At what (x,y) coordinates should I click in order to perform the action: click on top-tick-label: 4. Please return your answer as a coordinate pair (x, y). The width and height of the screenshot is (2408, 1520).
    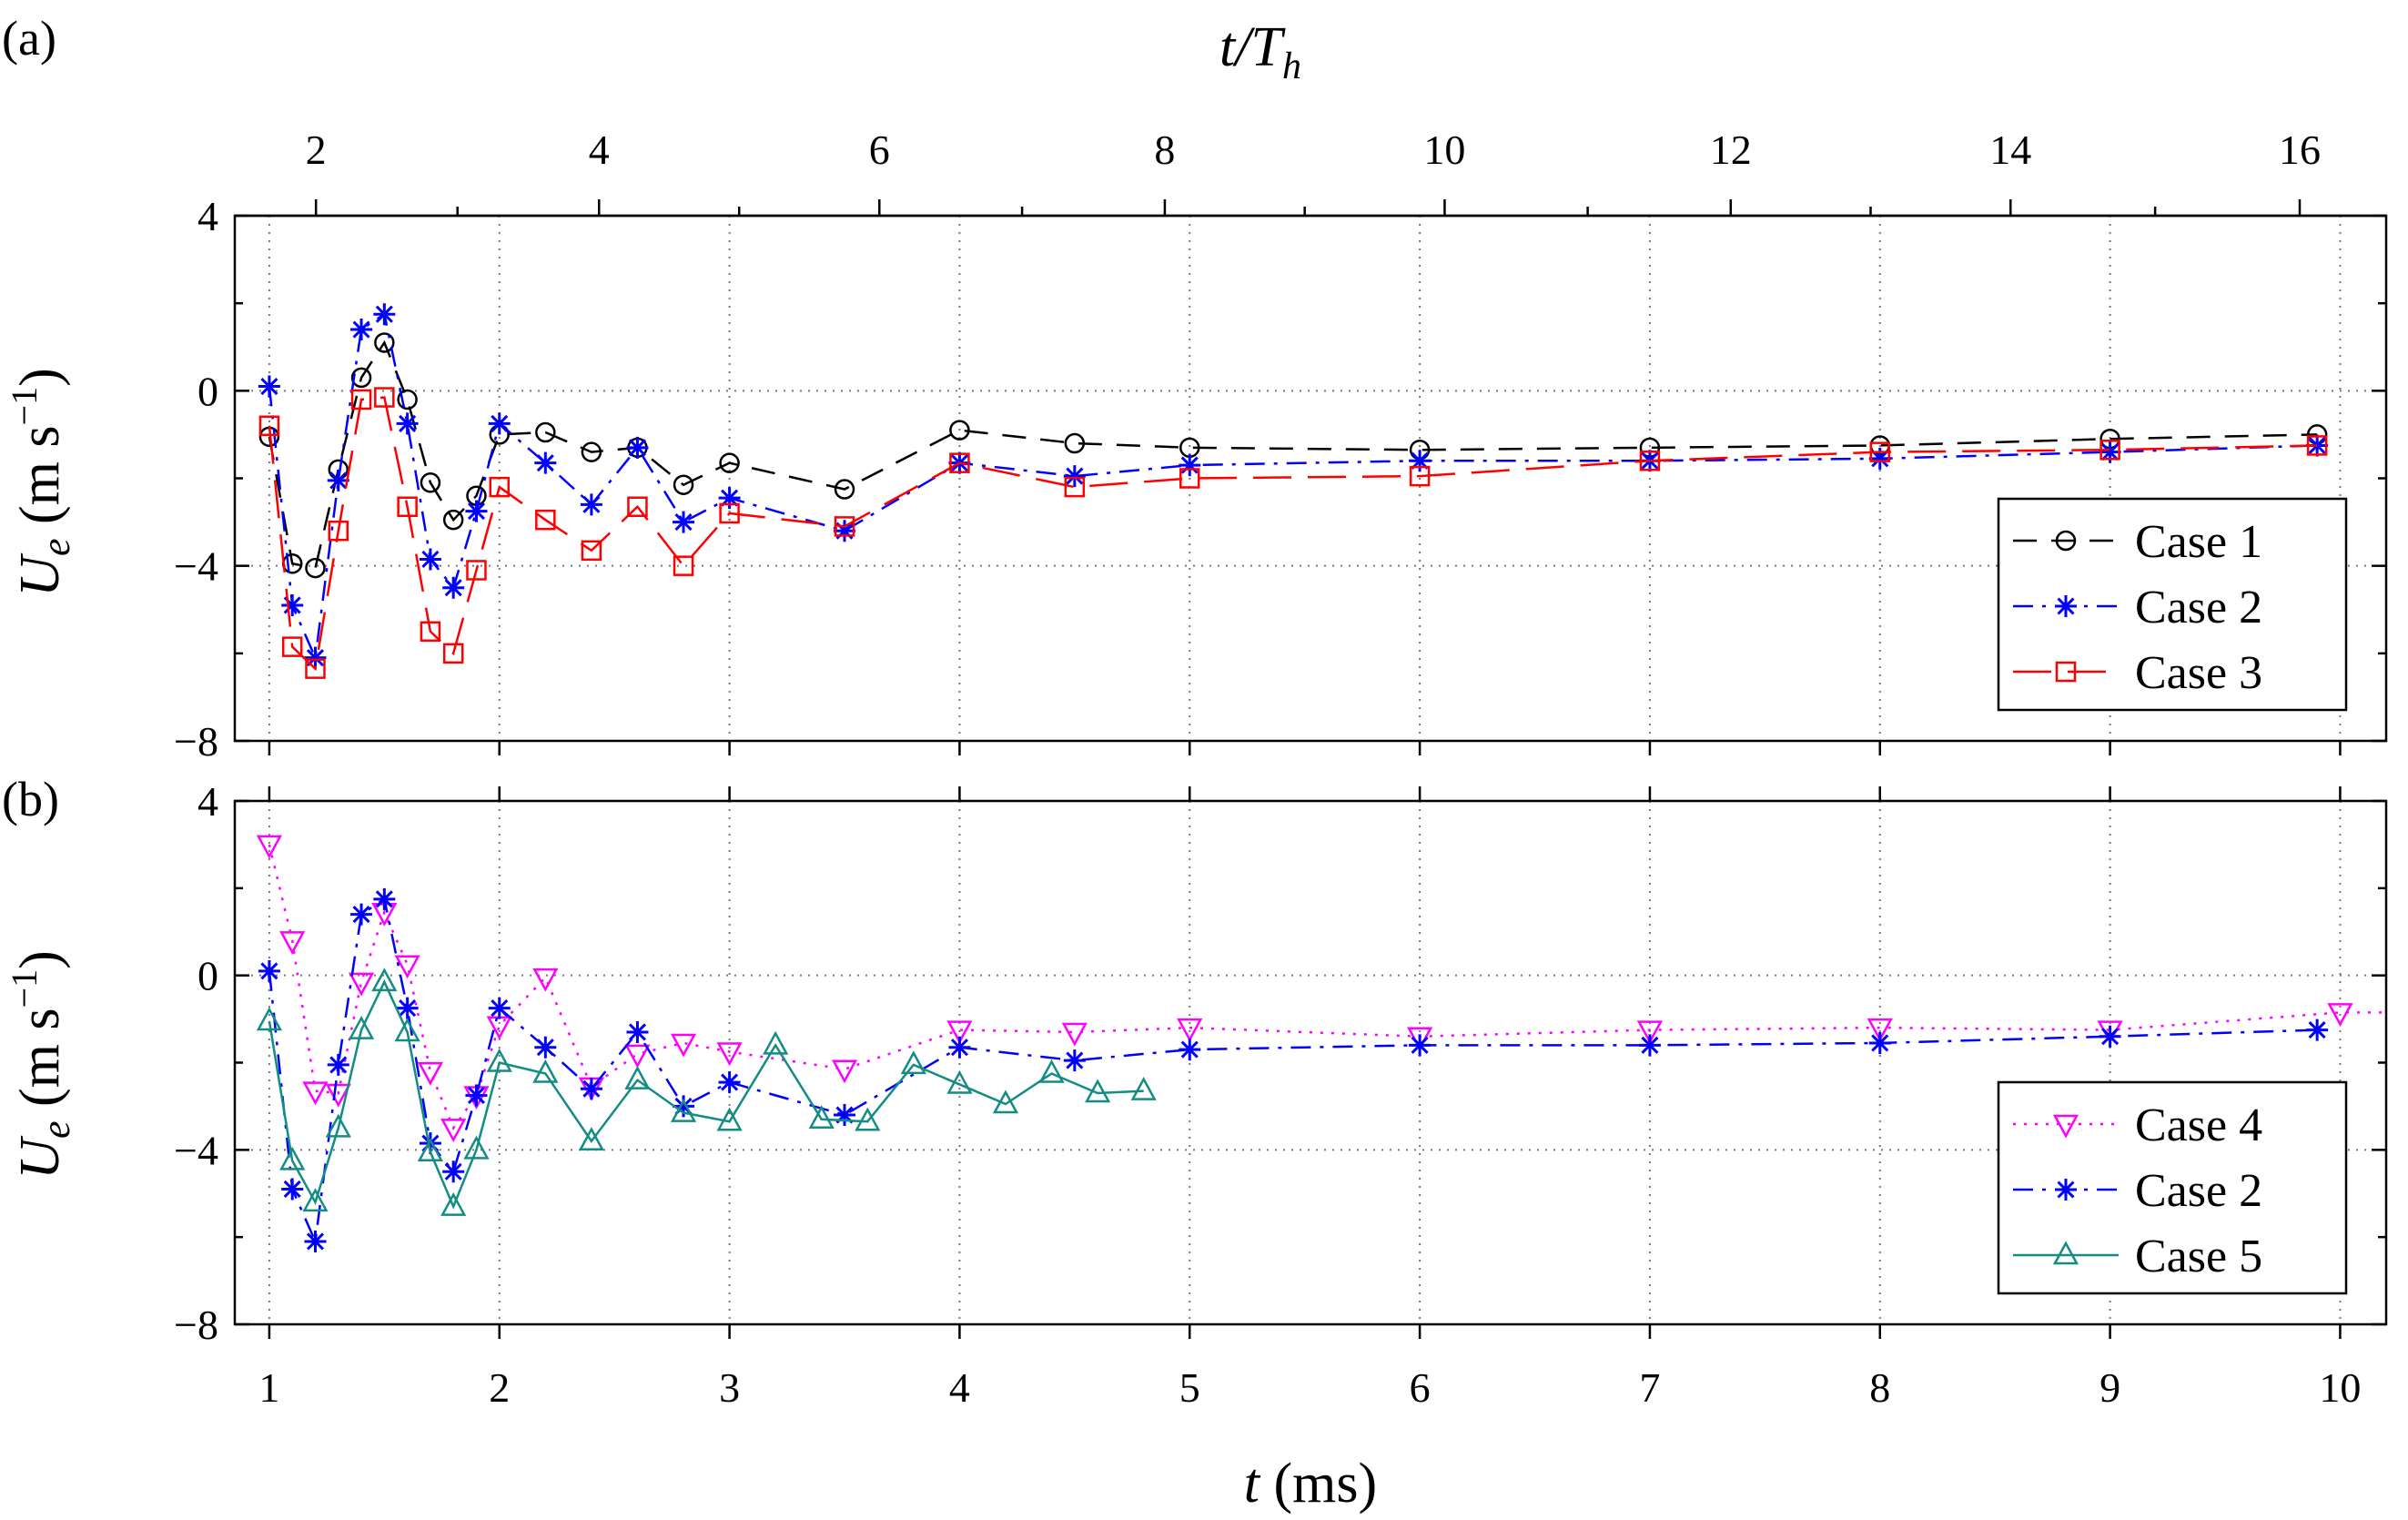
    Looking at the image, I should click on (599, 150).